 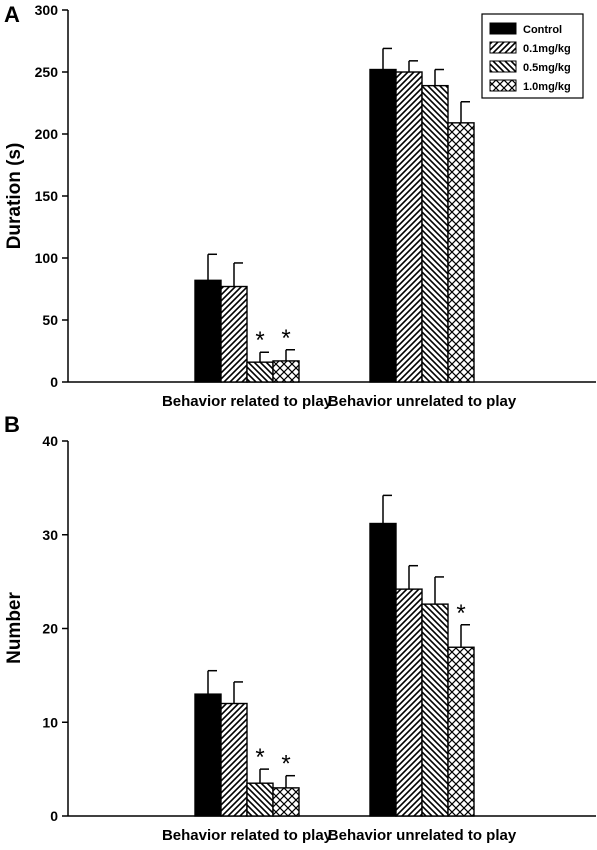 What do you see at coordinates (547, 68) in the screenshot?
I see `legend-label: 0.5mg/kg` at bounding box center [547, 68].